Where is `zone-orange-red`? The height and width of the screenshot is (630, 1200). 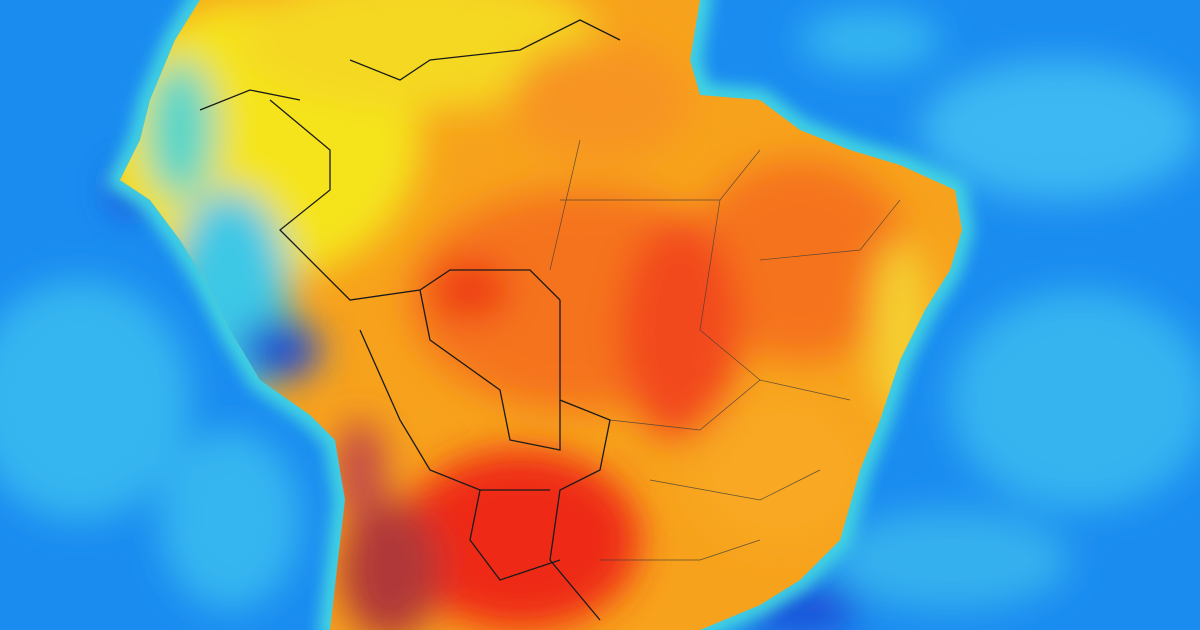 zone-orange-red is located at coordinates (800, 260).